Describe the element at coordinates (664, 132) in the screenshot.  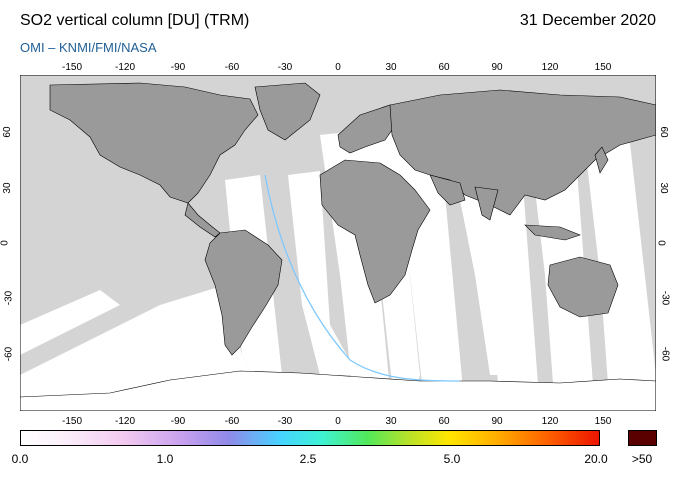
I see `lat-tick-right: 60` at that location.